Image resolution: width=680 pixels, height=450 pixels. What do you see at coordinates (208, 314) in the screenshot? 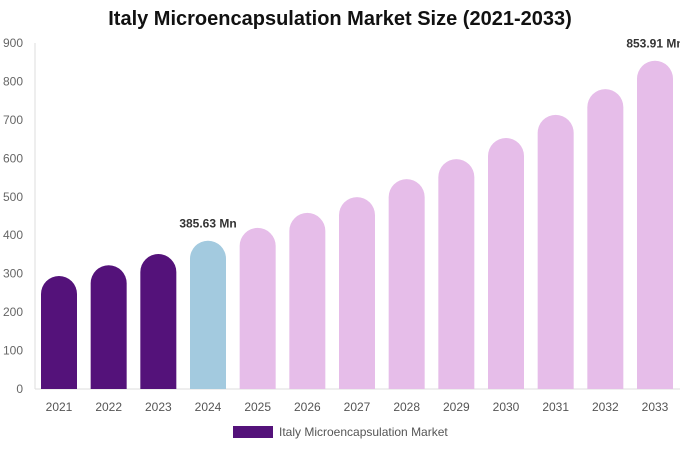
I see `bar-2024` at bounding box center [208, 314].